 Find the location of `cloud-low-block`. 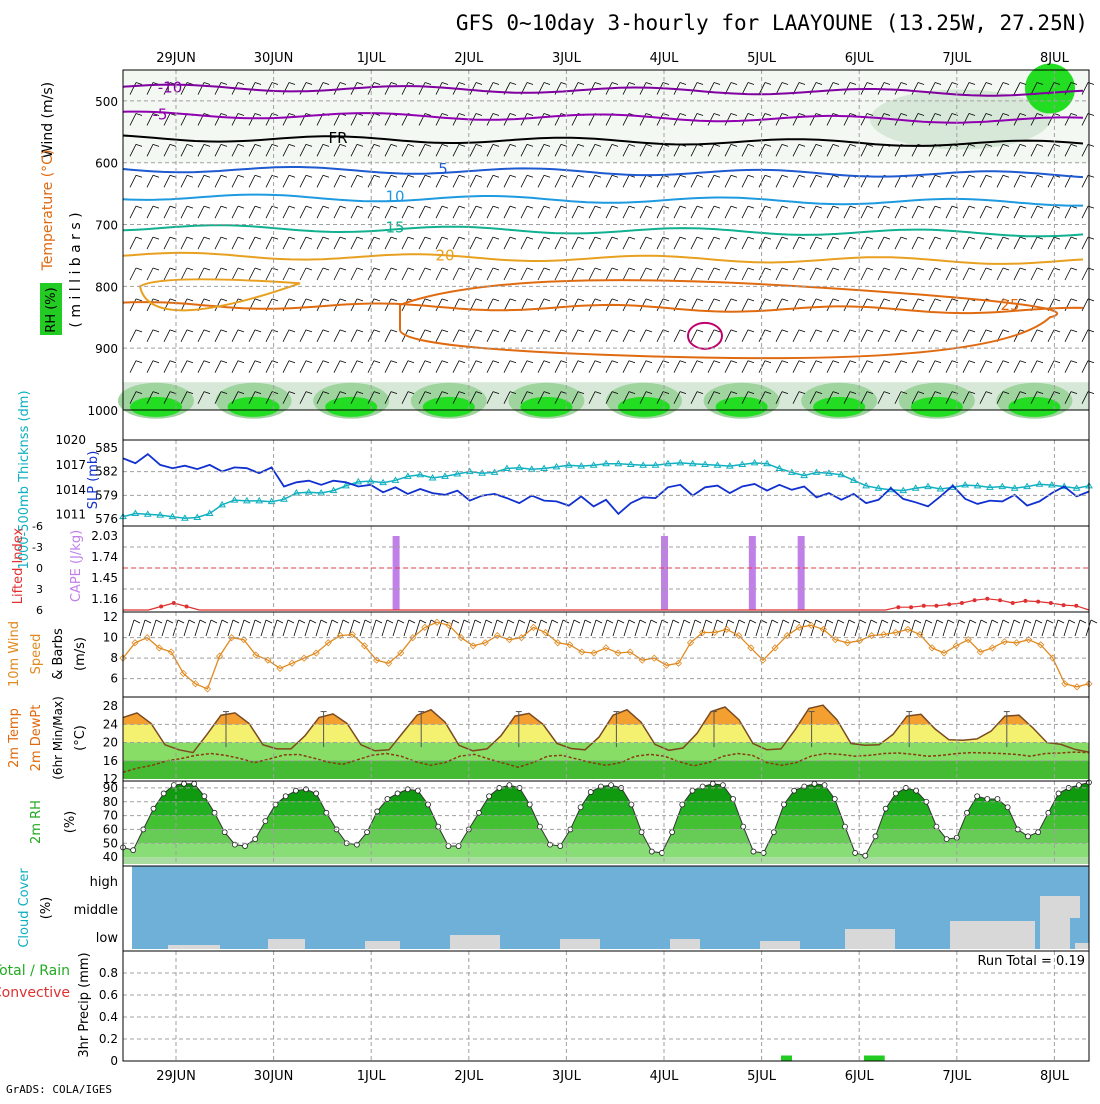

cloud-low-block is located at coordinates (194, 947).